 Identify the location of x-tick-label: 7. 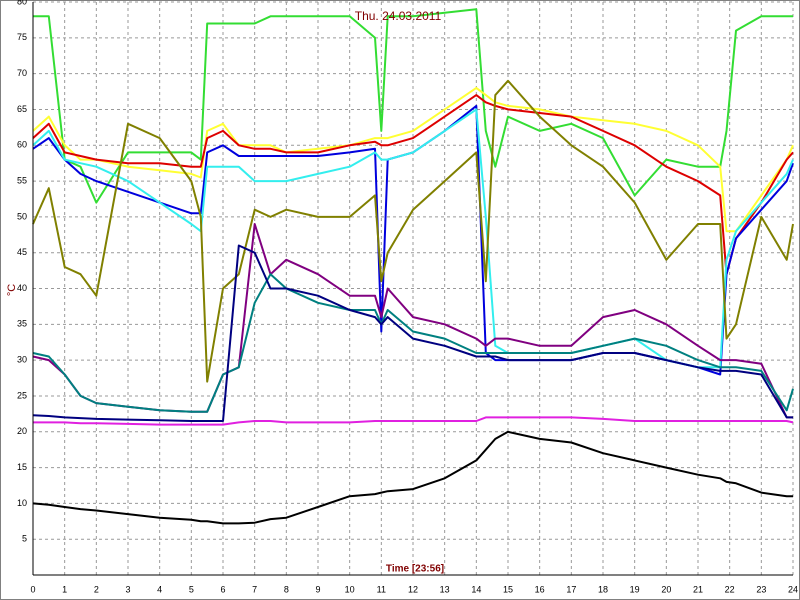
(254, 589).